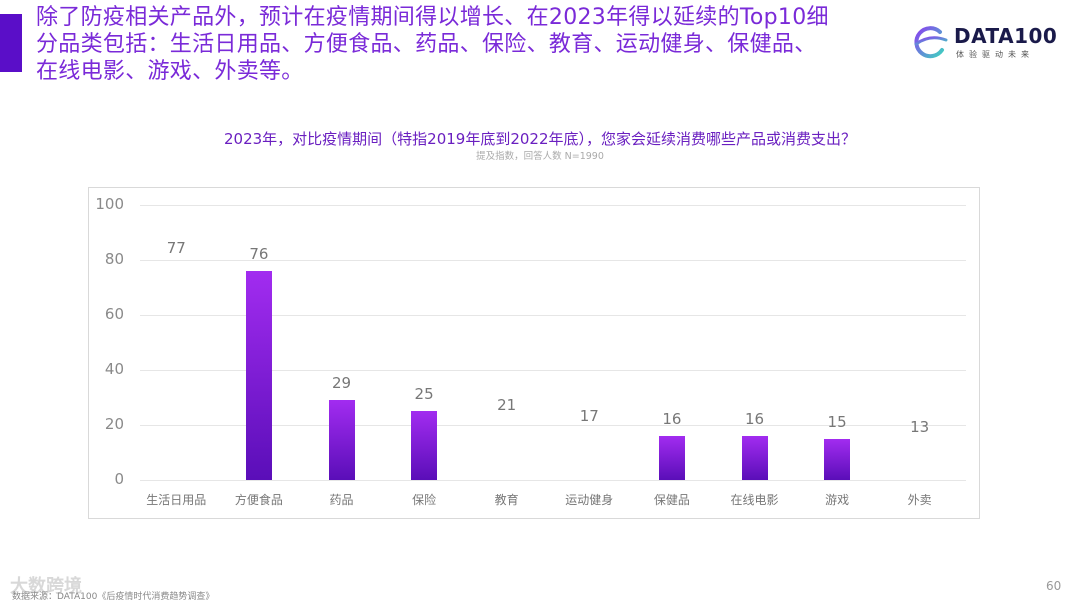 The height and width of the screenshot is (608, 1080). What do you see at coordinates (46, 586) in the screenshot?
I see `watermark: 大数跨境` at bounding box center [46, 586].